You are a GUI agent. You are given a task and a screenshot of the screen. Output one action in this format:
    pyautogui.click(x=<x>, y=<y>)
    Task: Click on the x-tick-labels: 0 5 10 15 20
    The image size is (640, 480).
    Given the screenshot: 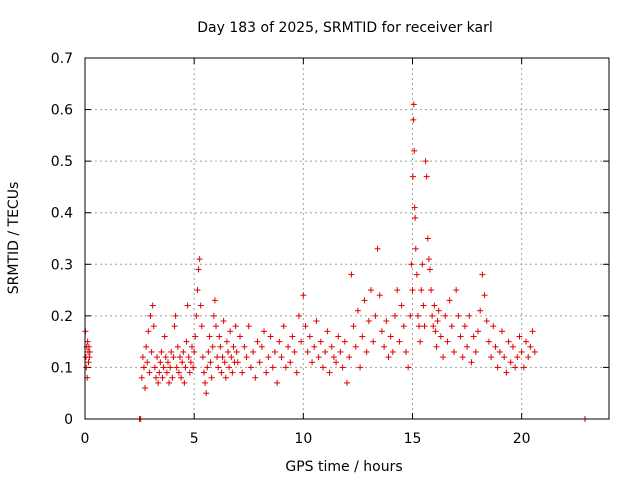 What is the action you would take?
    pyautogui.click(x=306, y=439)
    